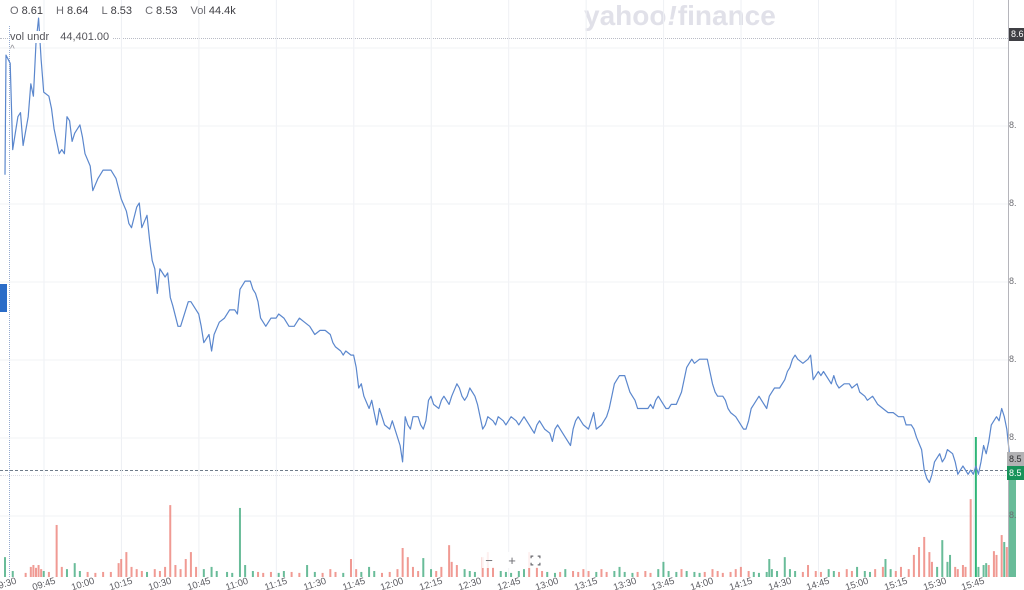  What do you see at coordinates (625, 15) in the screenshot?
I see `watermark-yahoo: yahoo` at bounding box center [625, 15].